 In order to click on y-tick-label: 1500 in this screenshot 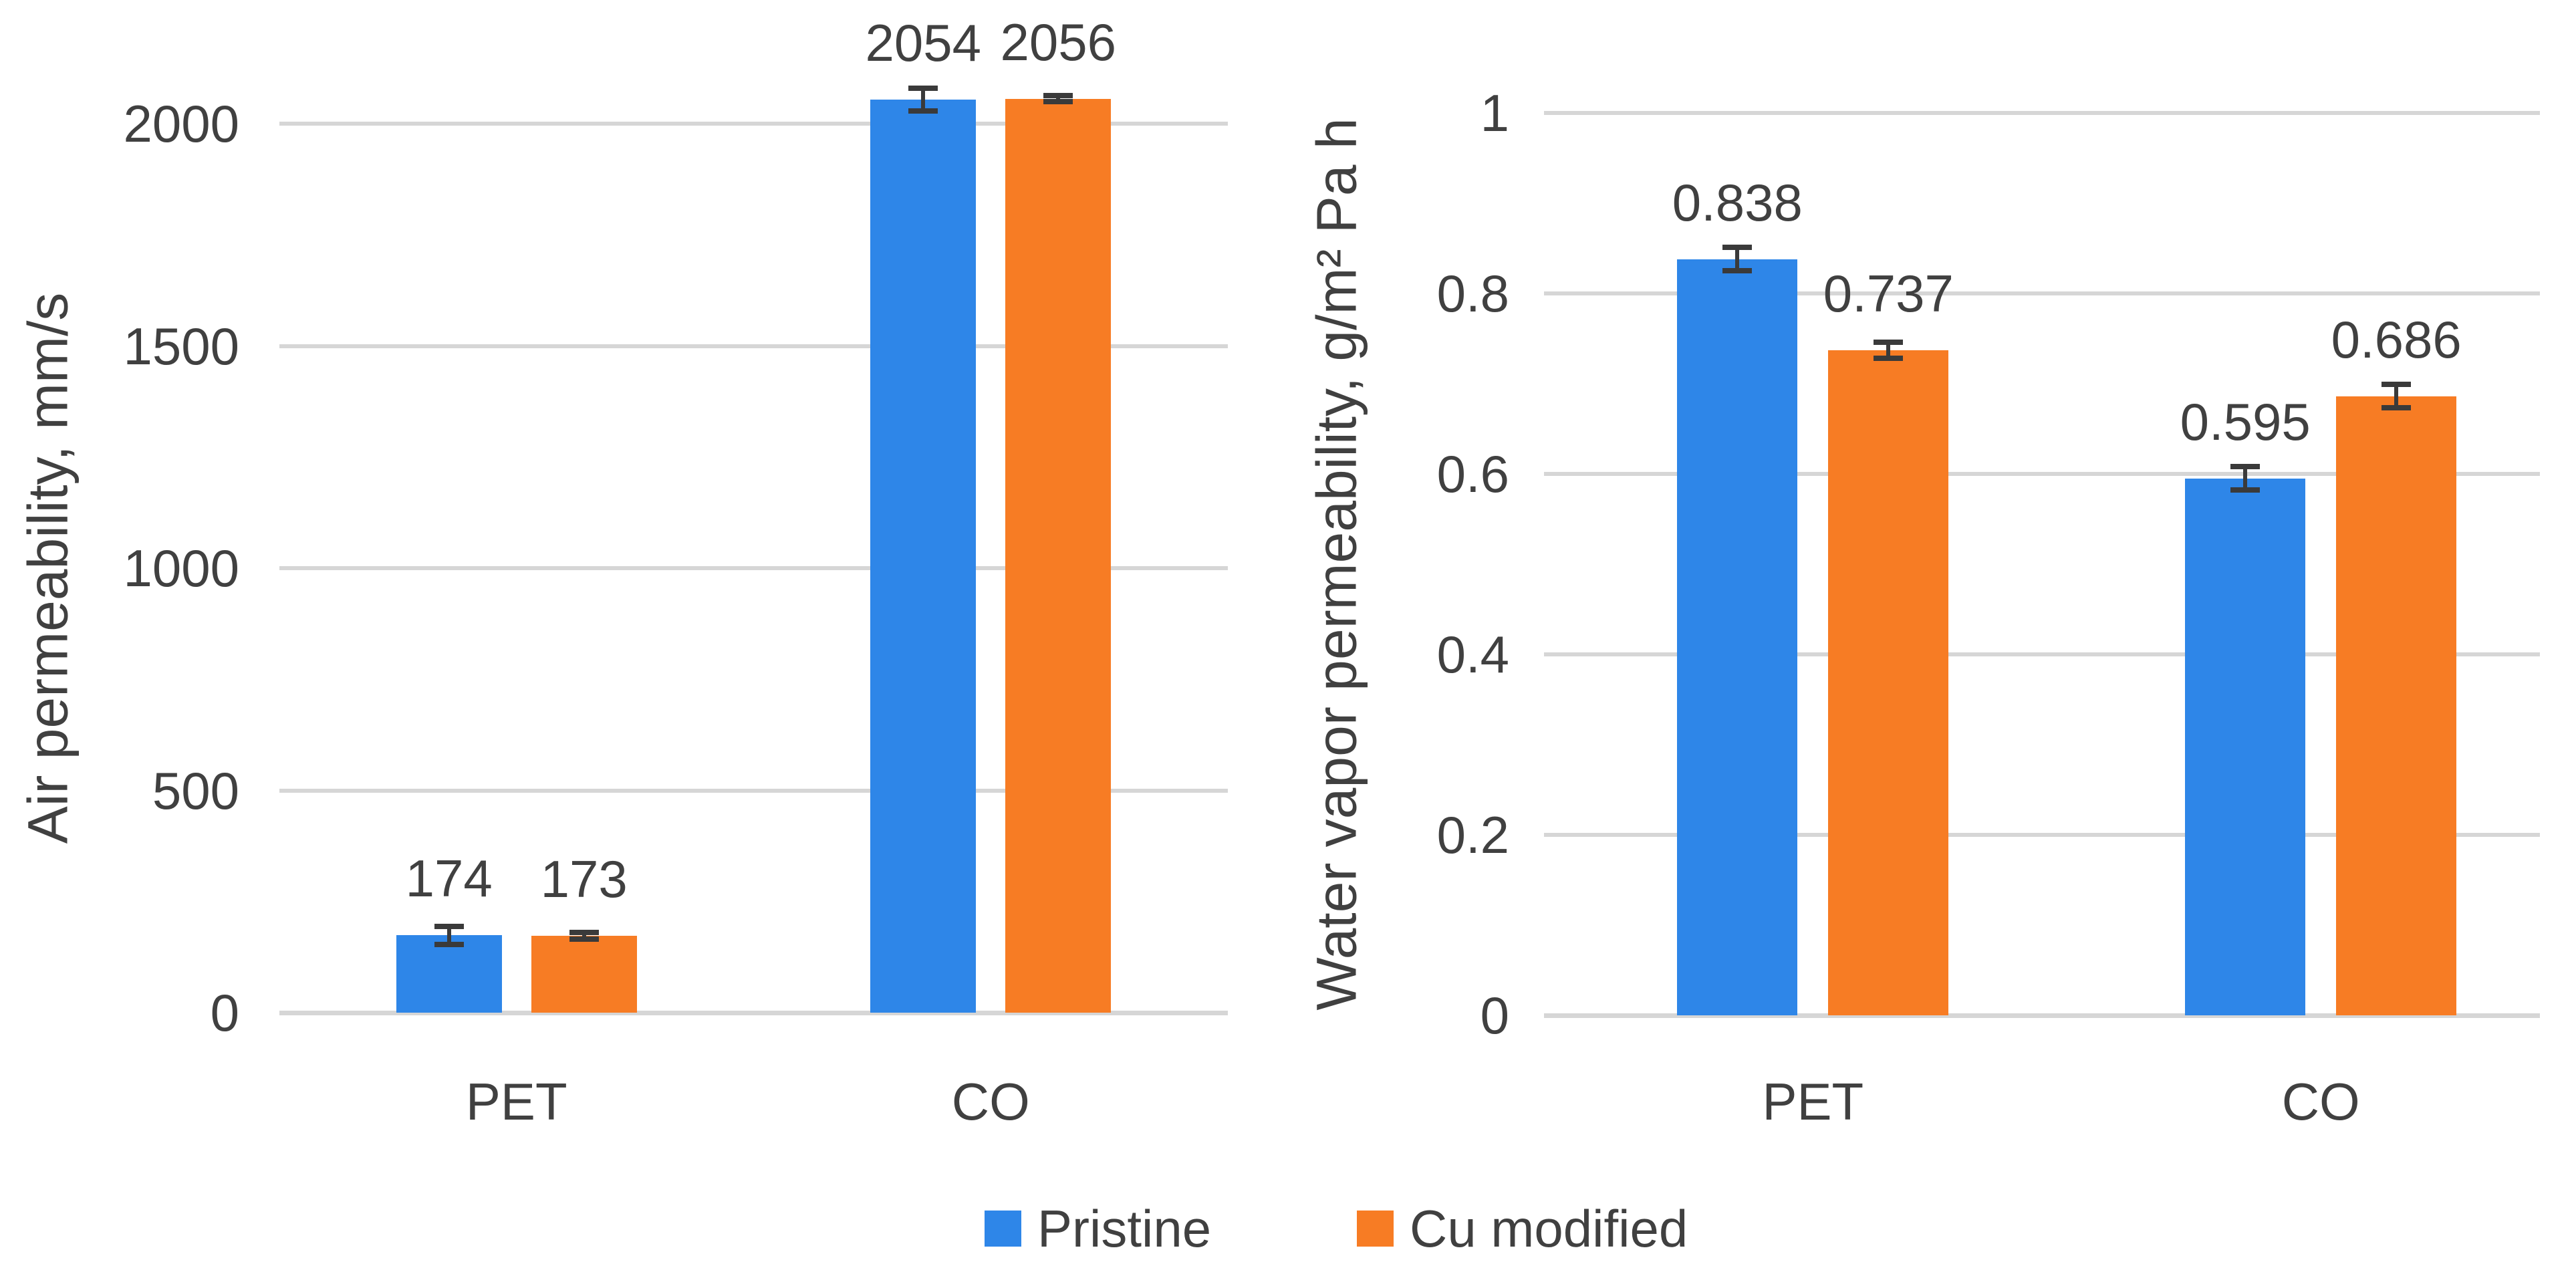, I will do `click(181, 346)`.